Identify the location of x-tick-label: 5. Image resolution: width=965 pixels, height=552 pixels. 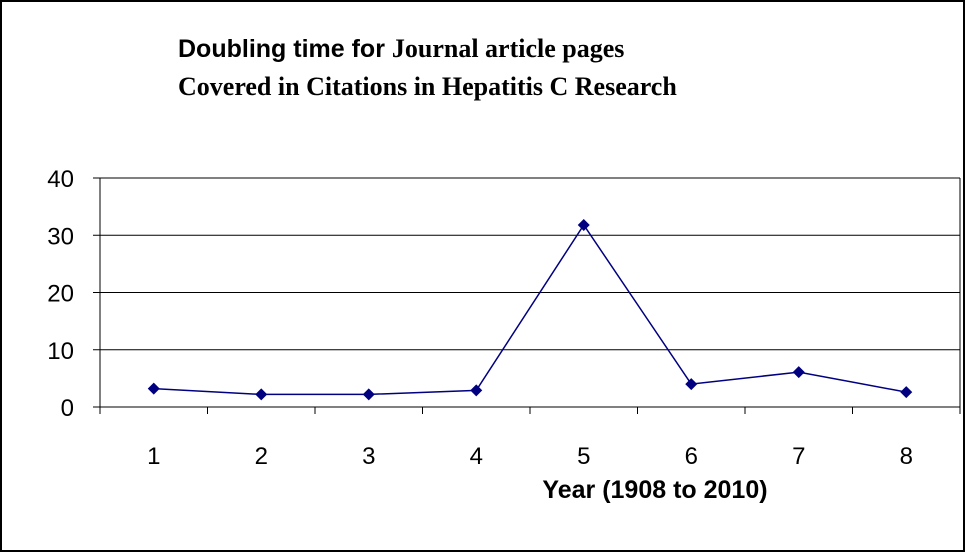
(583, 456).